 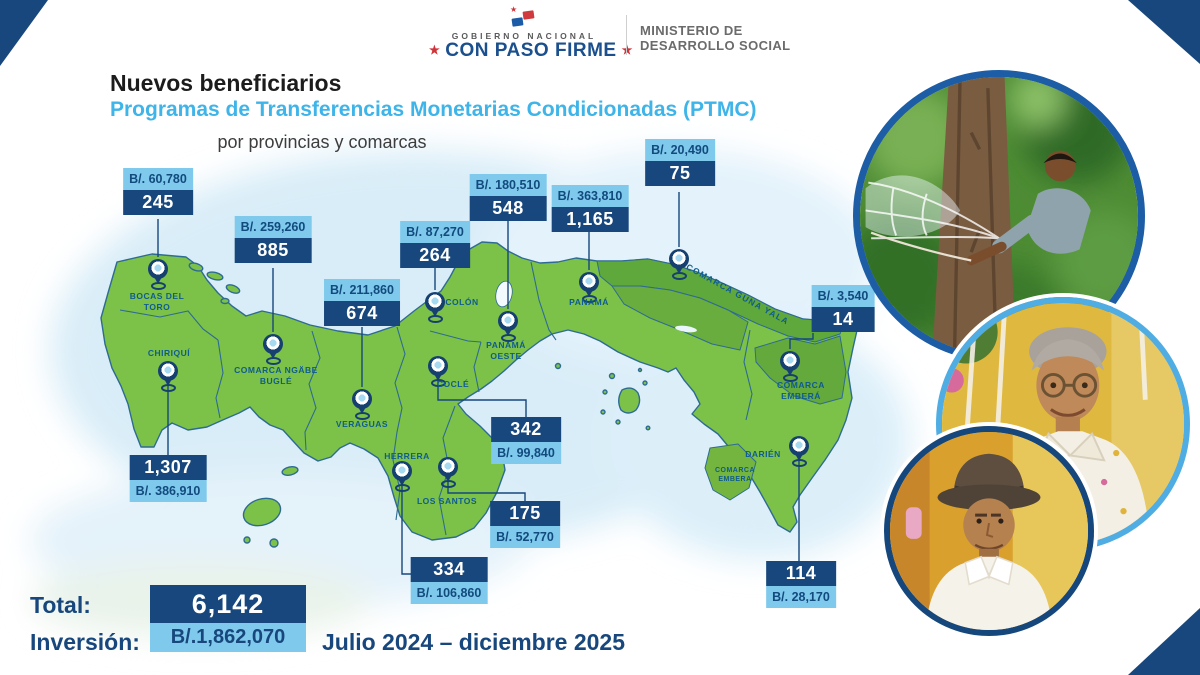 I want to click on period-label: Julio 2024 – diciembre 2025, so click(x=474, y=642).